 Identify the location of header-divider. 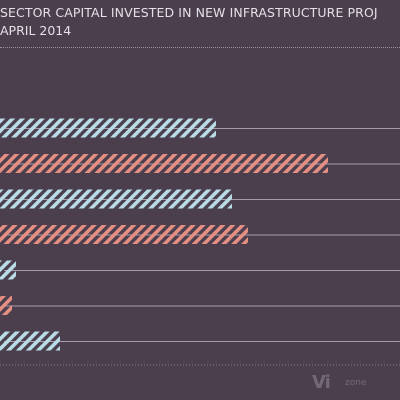
(200, 47).